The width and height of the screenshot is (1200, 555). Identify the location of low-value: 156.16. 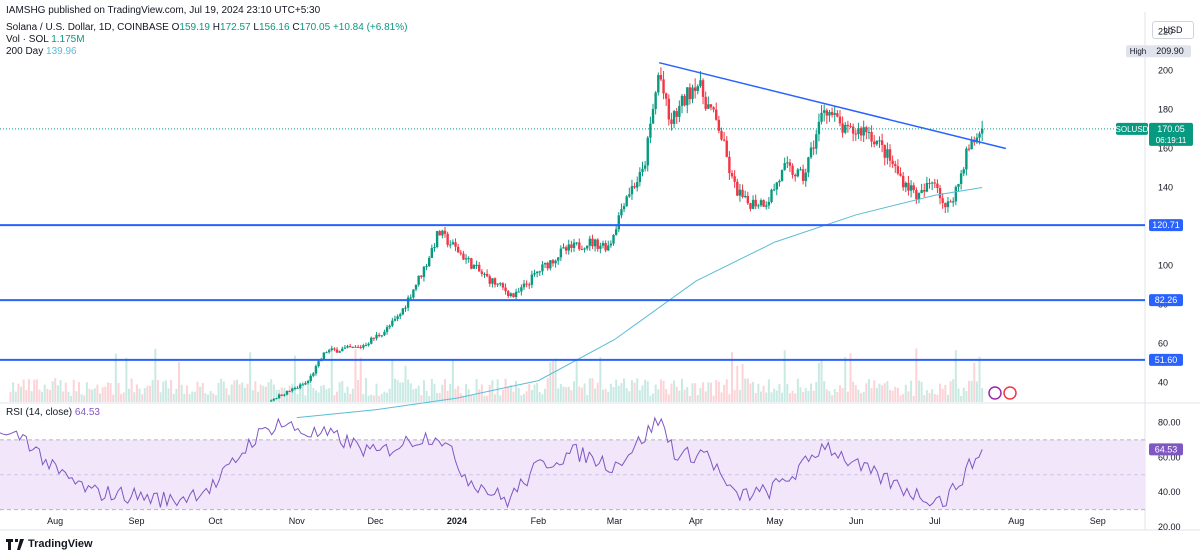
(274, 27).